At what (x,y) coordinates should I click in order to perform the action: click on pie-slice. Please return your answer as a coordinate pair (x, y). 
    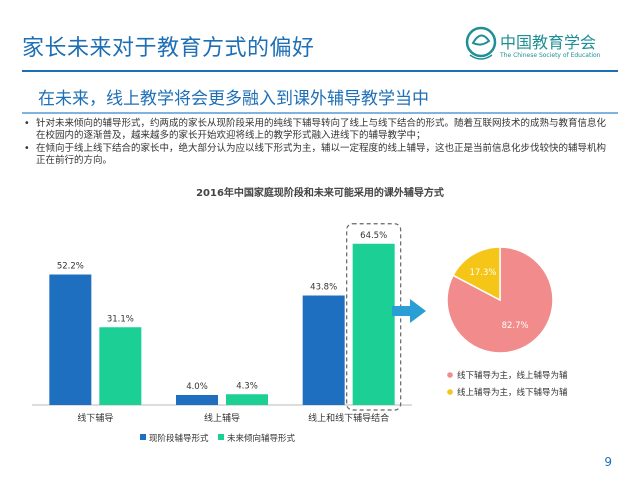
    Looking at the image, I should click on (476, 274).